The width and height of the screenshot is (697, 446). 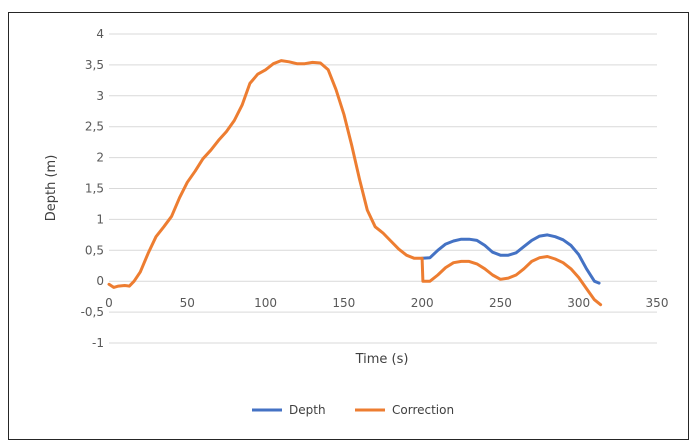 I want to click on x-tick-label: 0, so click(x=109, y=303).